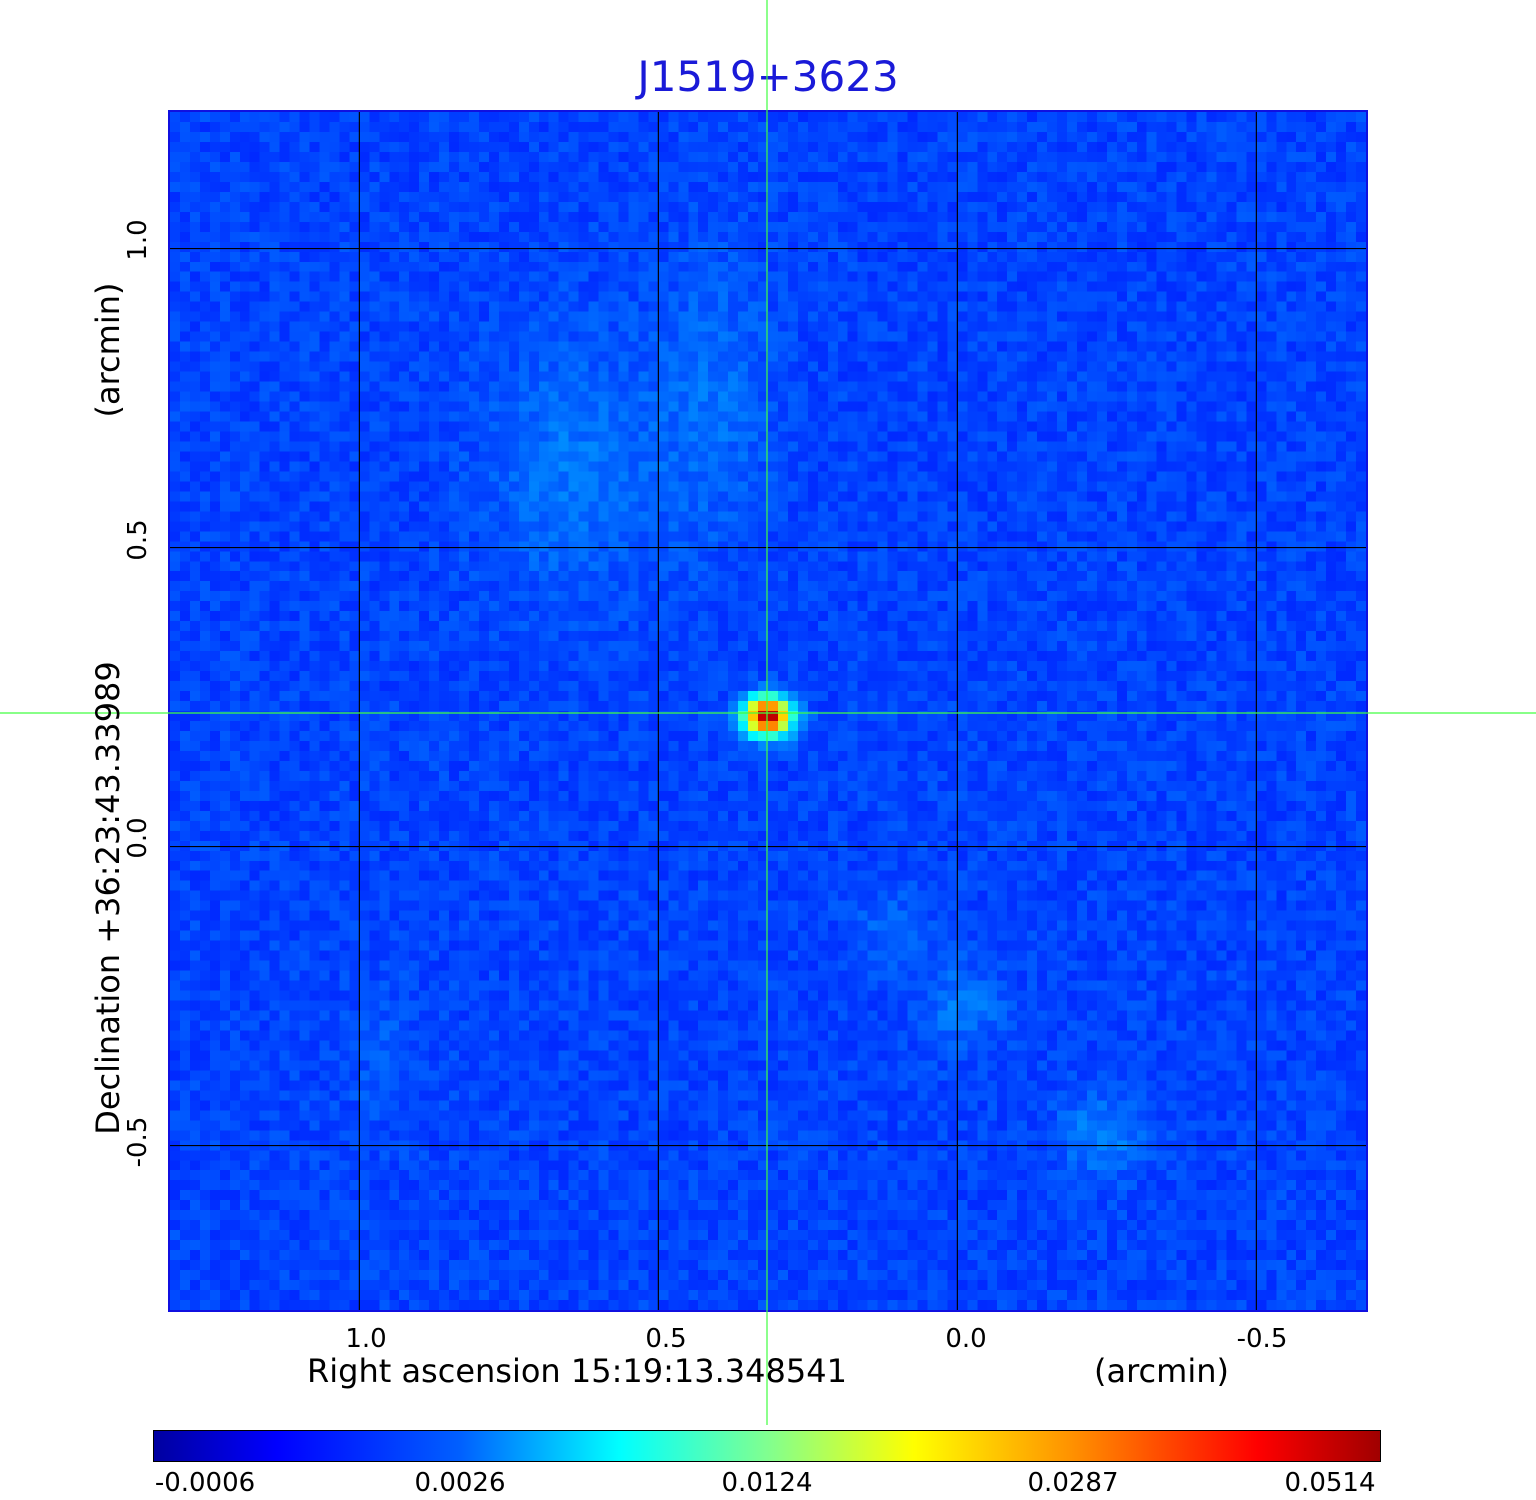  I want to click on image-title: J1519+3623, so click(768, 76).